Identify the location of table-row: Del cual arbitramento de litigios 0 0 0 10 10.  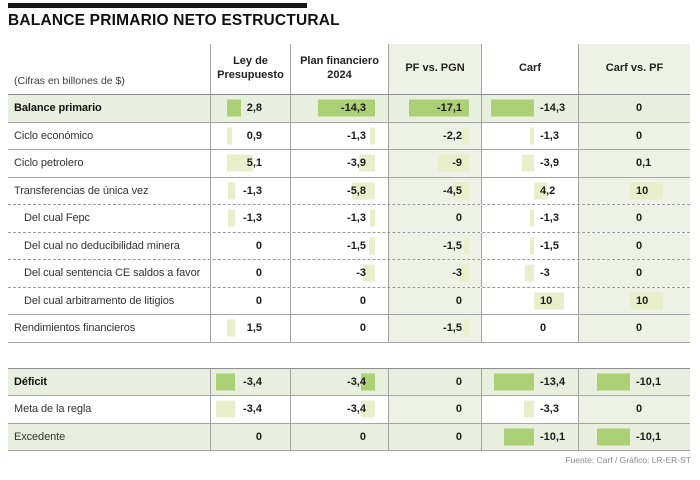
(349, 301).